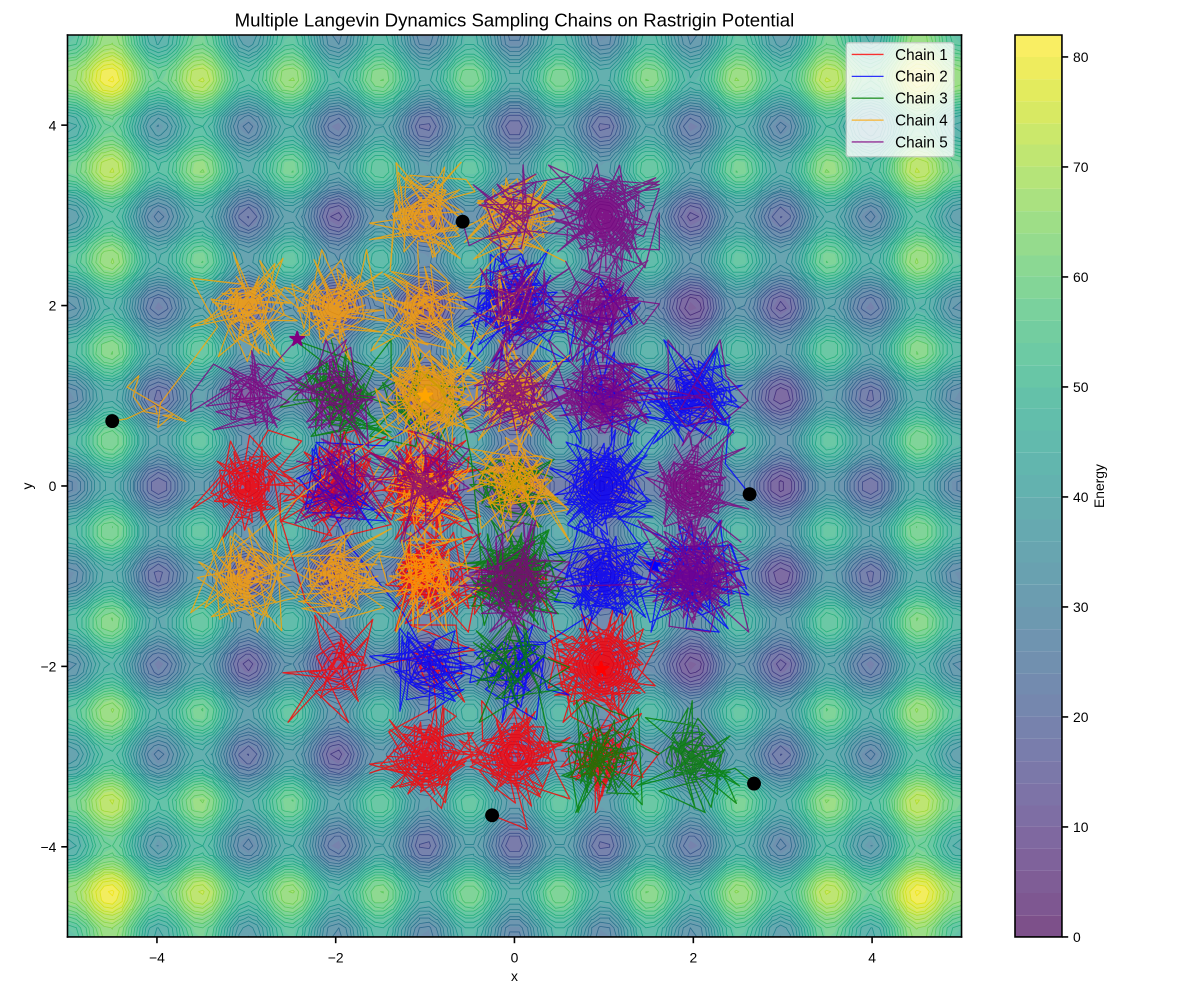  Describe the element at coordinates (1081, 277) in the screenshot. I see `svg-text: 60` at that location.